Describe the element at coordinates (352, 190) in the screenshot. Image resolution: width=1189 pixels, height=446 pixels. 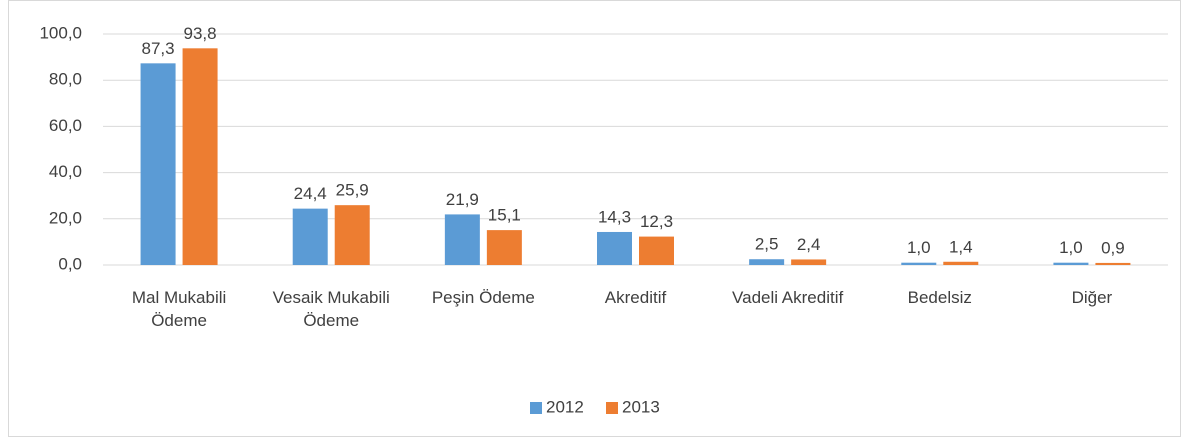
I see `value-label: 25,9` at that location.